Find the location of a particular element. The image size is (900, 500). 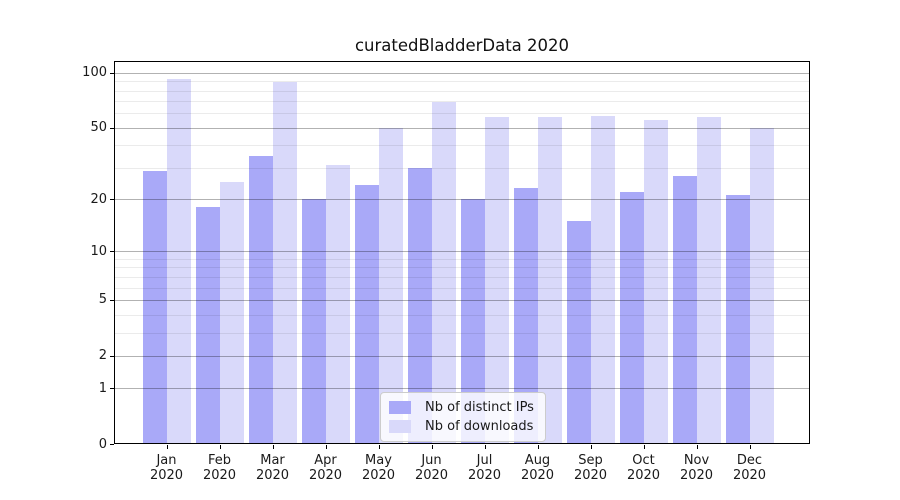

x-tick-mark-aug is located at coordinates (538, 447).